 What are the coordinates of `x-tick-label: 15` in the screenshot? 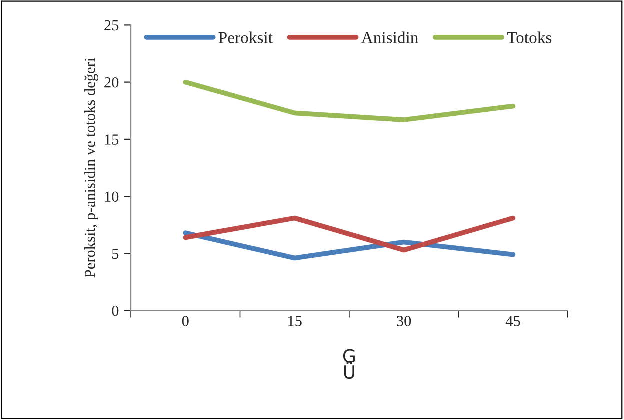 It's located at (295, 321).